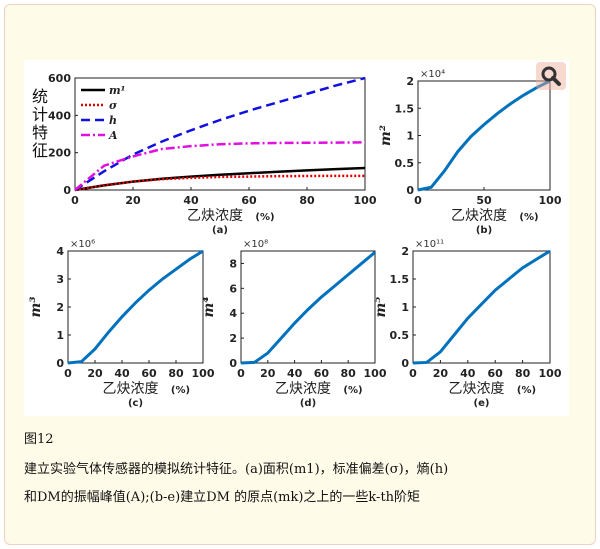 The height and width of the screenshot is (549, 600). I want to click on y-multiplier: ×10¹¹, so click(429, 244).